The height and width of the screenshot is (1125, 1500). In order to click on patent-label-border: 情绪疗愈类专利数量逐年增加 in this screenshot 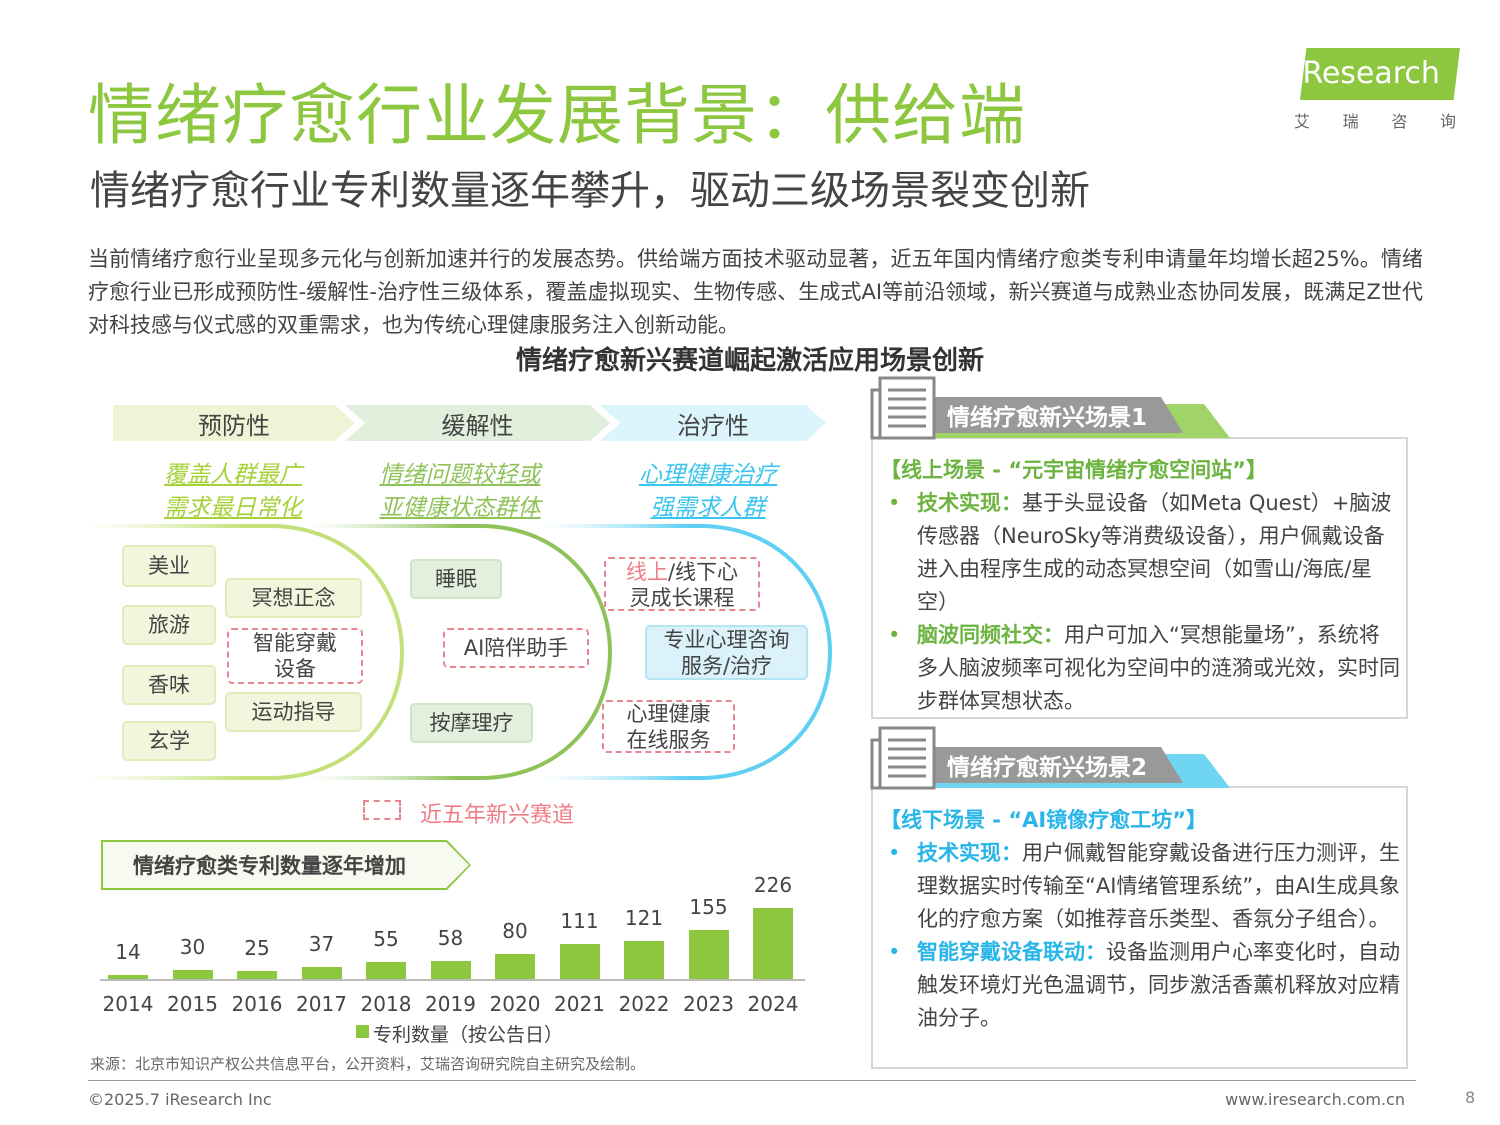, I will do `click(286, 865)`.